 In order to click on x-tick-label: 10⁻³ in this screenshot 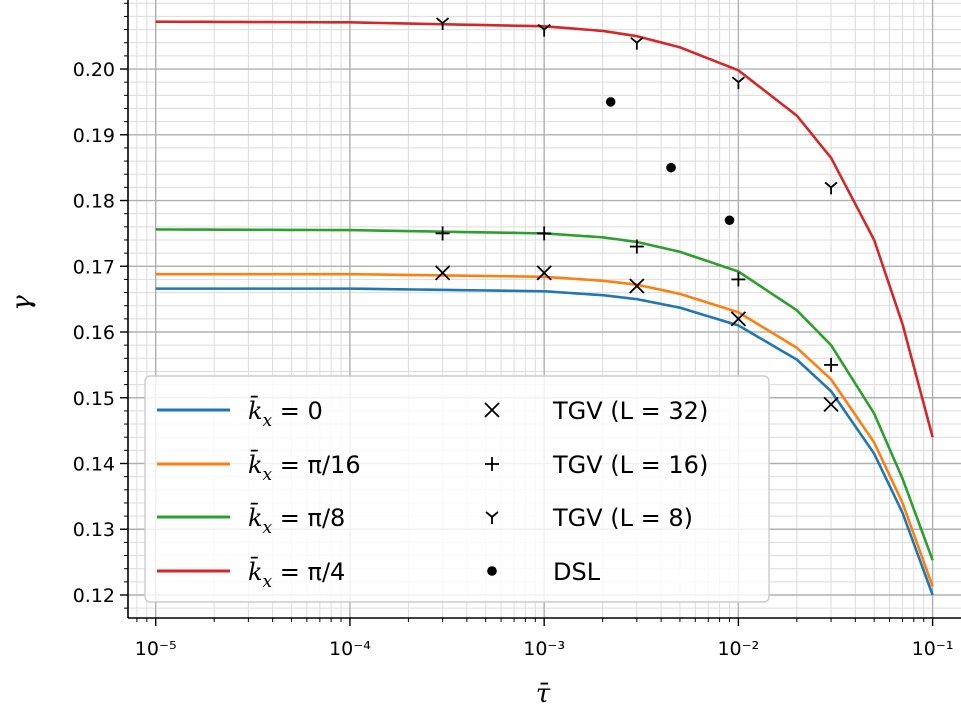, I will do `click(544, 649)`.